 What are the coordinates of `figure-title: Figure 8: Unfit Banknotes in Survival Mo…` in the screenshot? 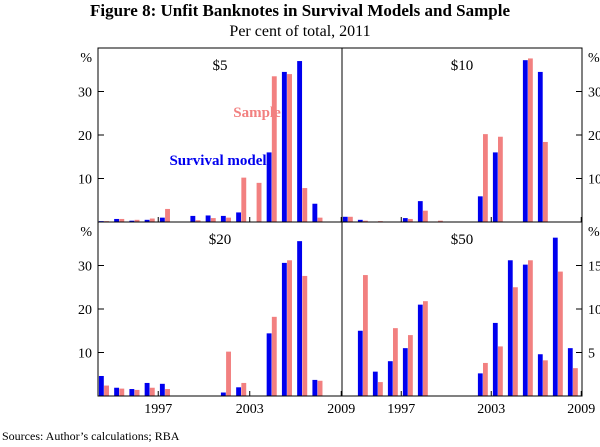 It's located at (300, 10).